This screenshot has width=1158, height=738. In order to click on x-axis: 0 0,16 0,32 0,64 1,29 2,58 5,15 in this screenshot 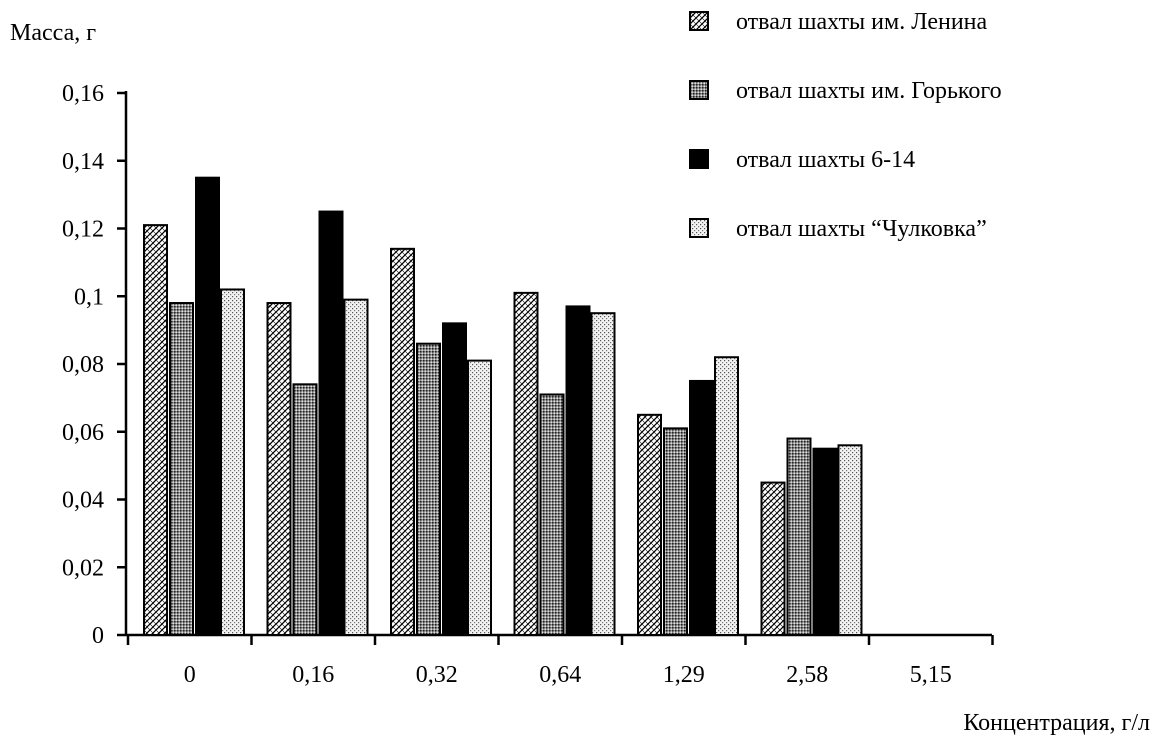, I will do `click(560, 660)`.